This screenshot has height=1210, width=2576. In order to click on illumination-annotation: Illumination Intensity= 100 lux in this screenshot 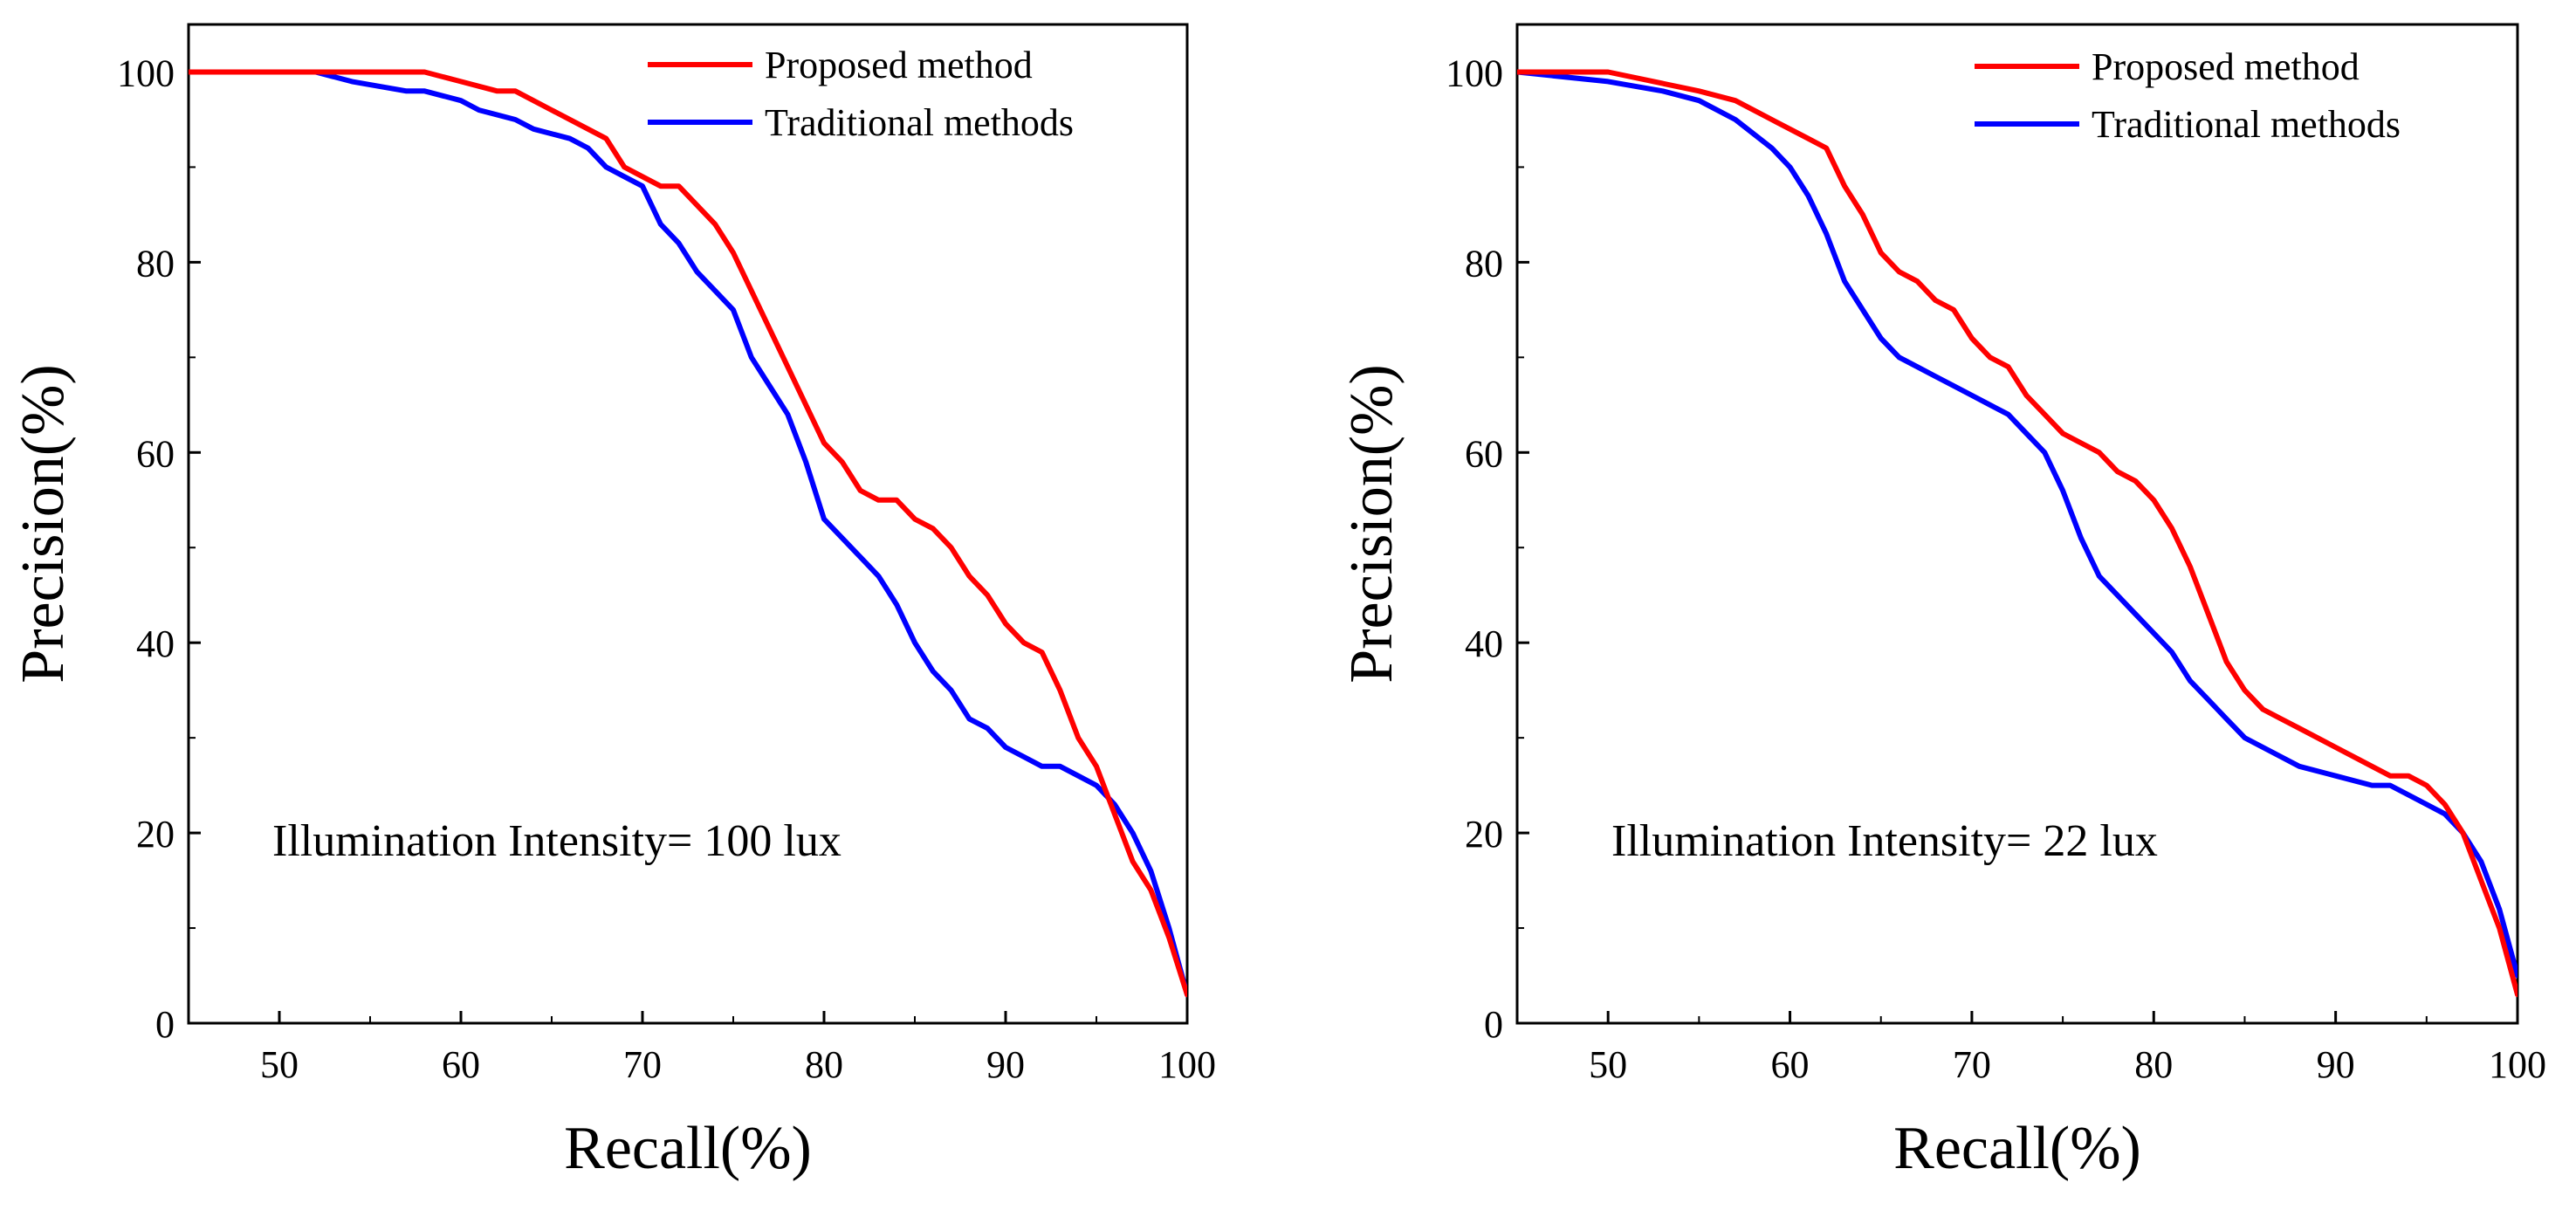, I will do `click(557, 841)`.